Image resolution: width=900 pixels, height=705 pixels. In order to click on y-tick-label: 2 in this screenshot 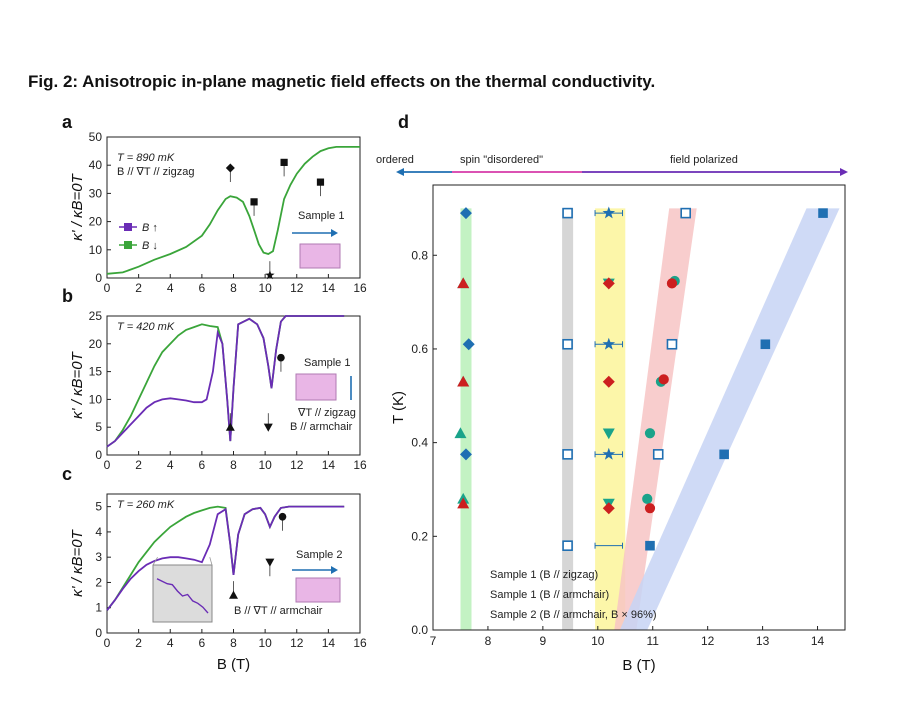, I will do `click(98, 582)`.